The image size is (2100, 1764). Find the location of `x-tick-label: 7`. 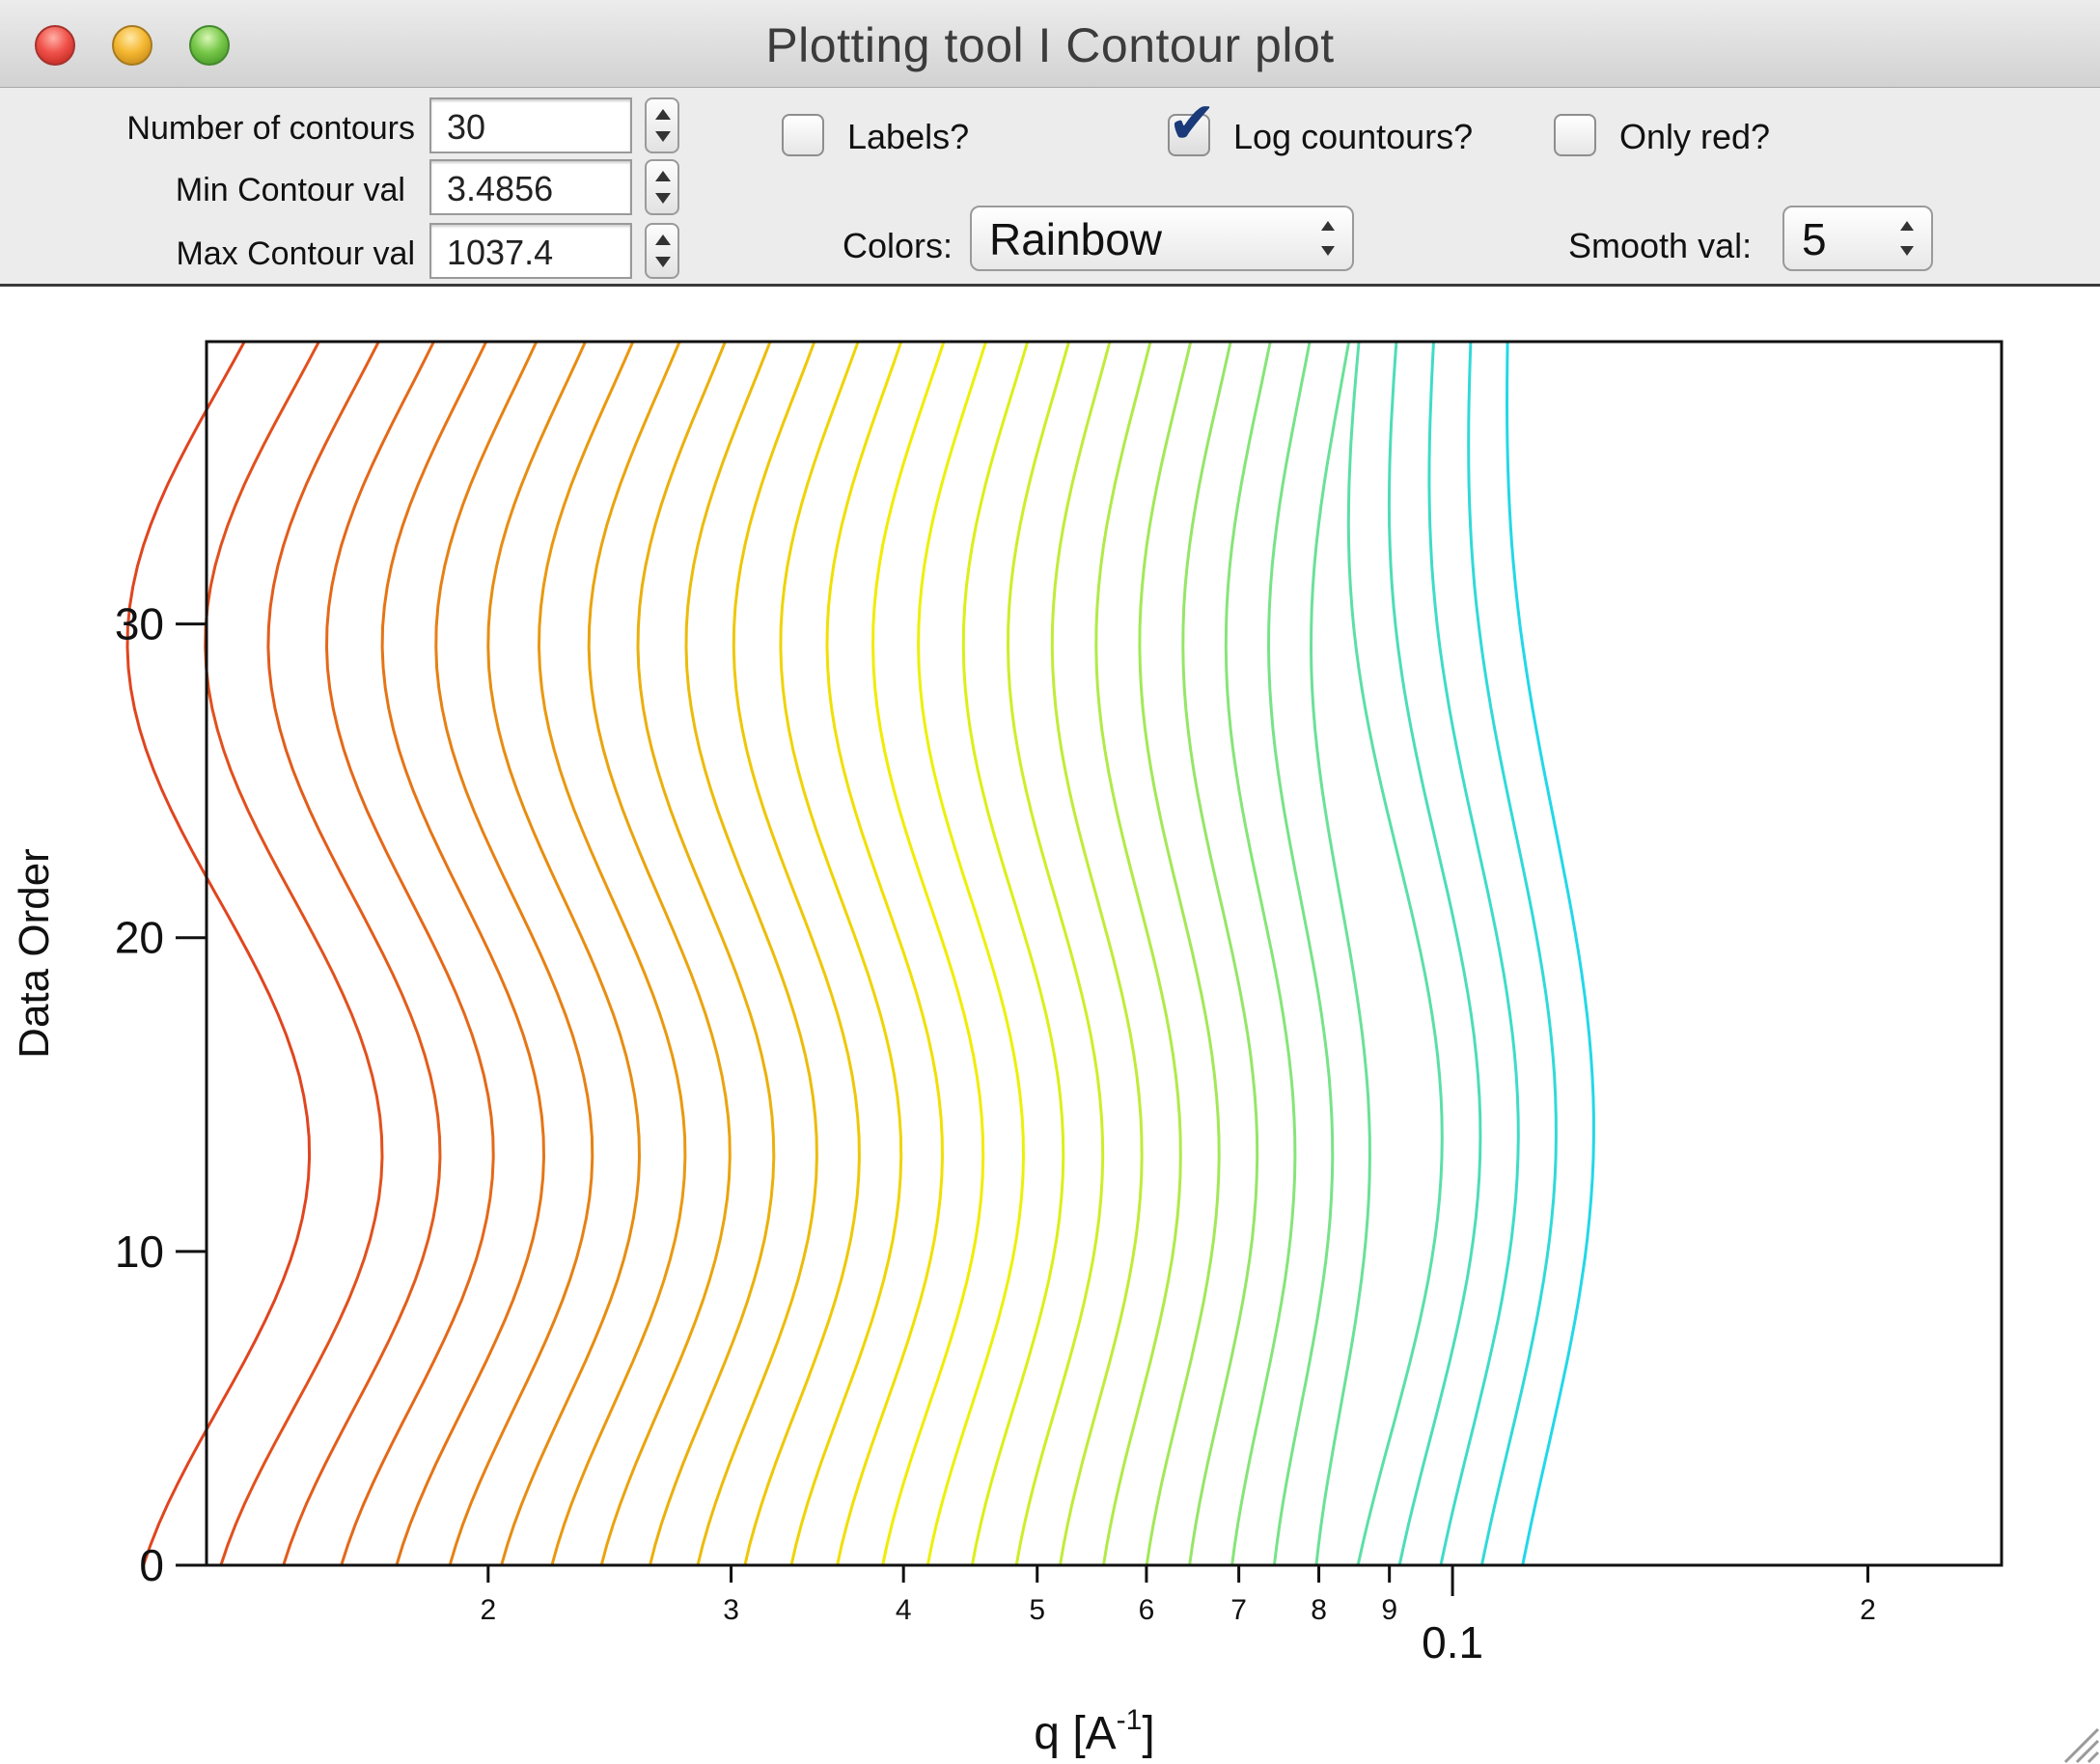

x-tick-label: 7 is located at coordinates (1238, 1610).